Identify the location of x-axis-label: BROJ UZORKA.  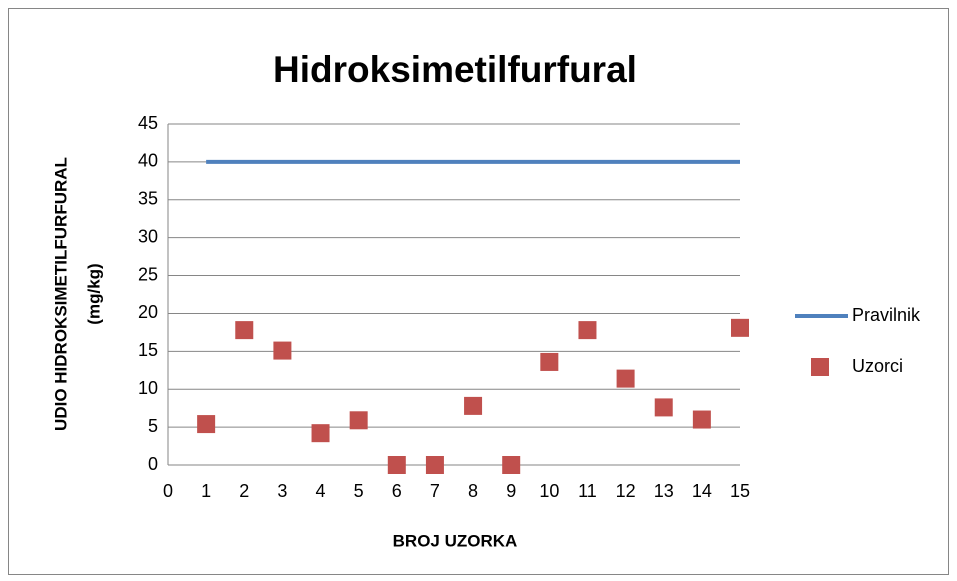
(455, 540).